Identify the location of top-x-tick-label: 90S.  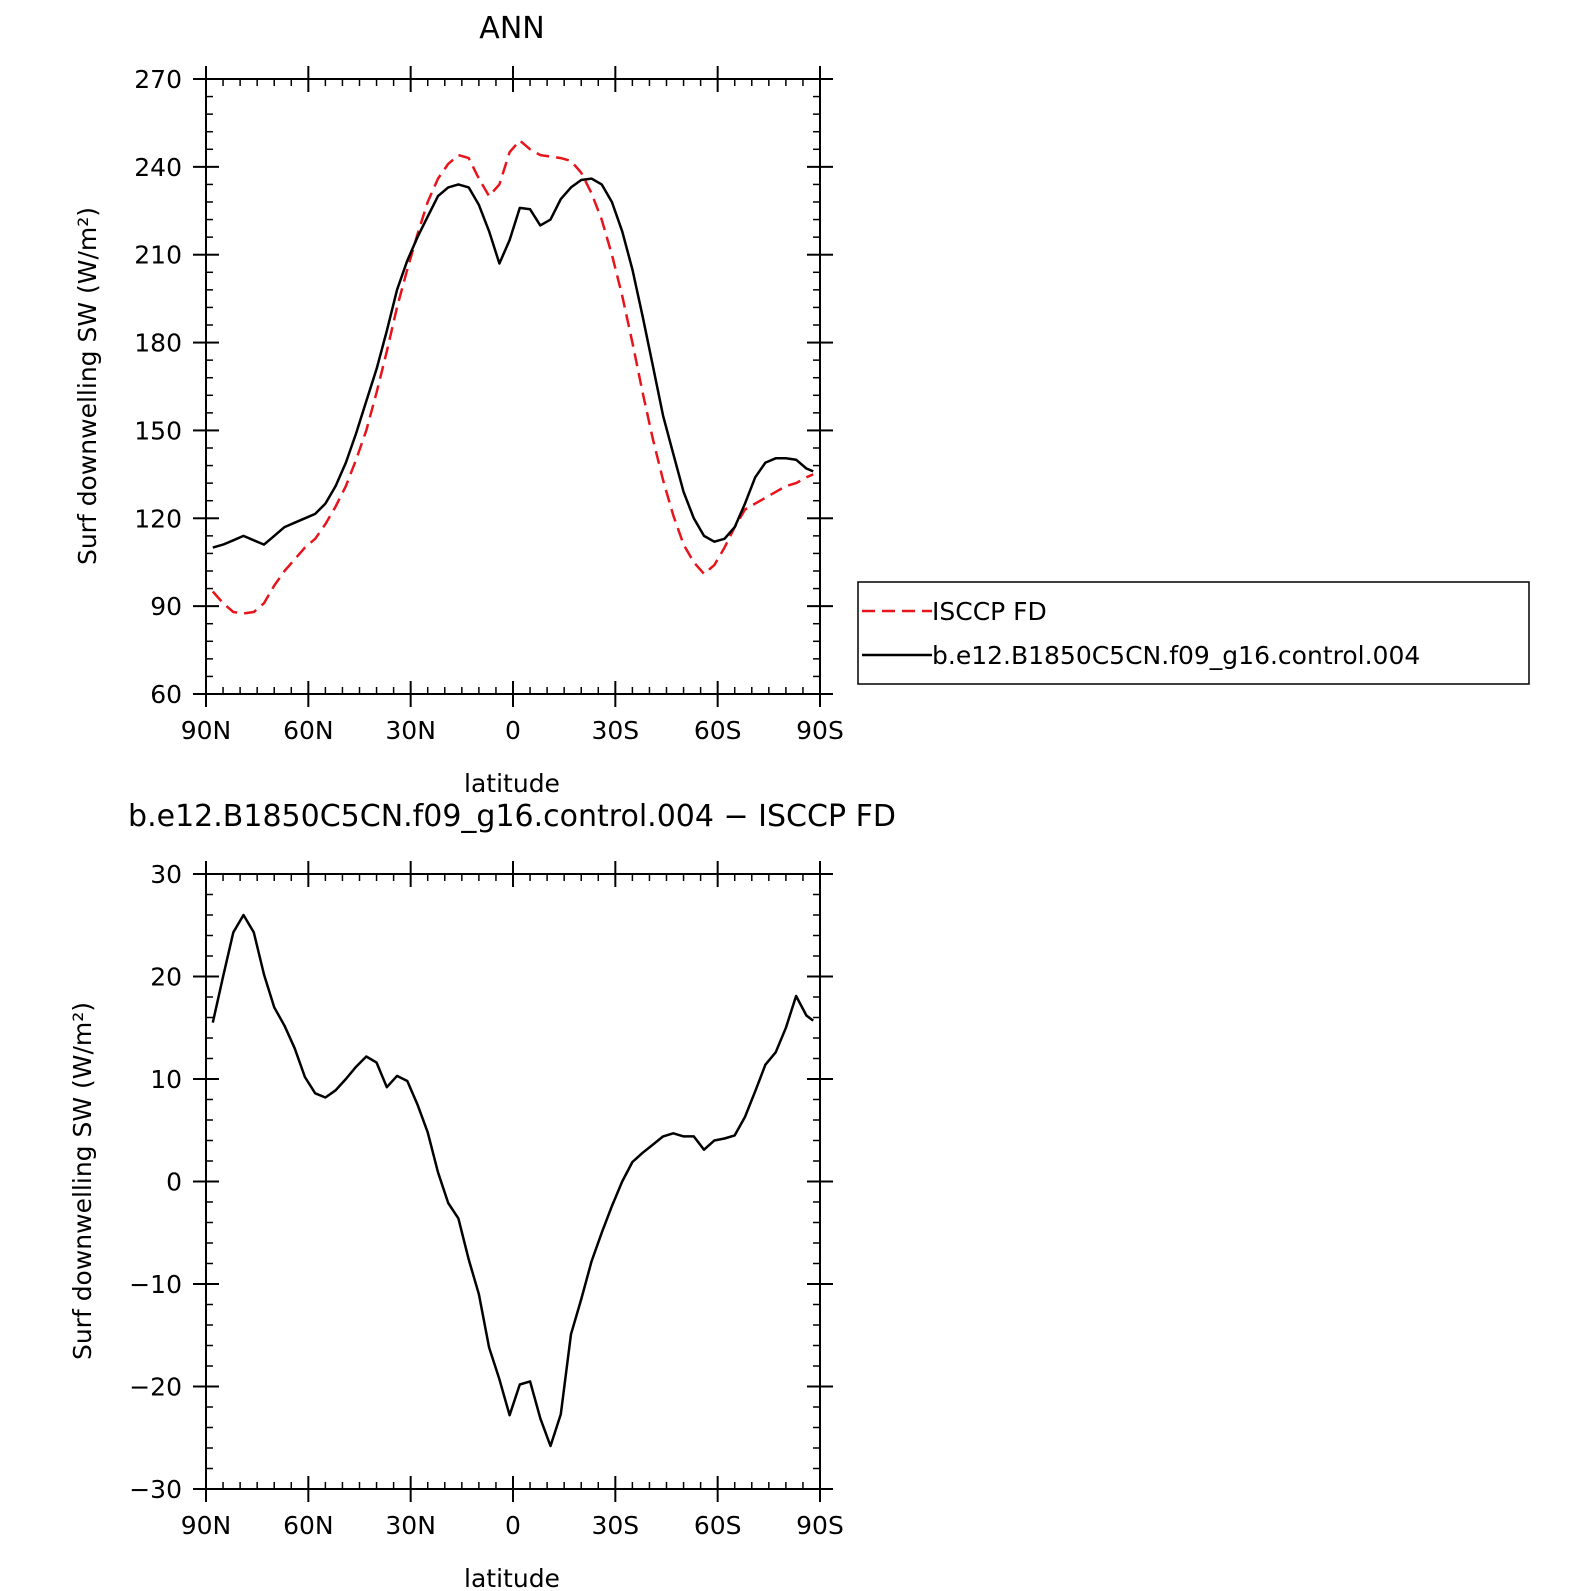
(820, 730).